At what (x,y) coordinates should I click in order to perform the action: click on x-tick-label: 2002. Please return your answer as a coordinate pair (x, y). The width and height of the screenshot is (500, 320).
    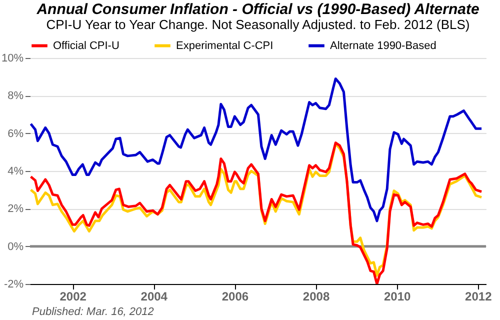
    Looking at the image, I should click on (73, 297).